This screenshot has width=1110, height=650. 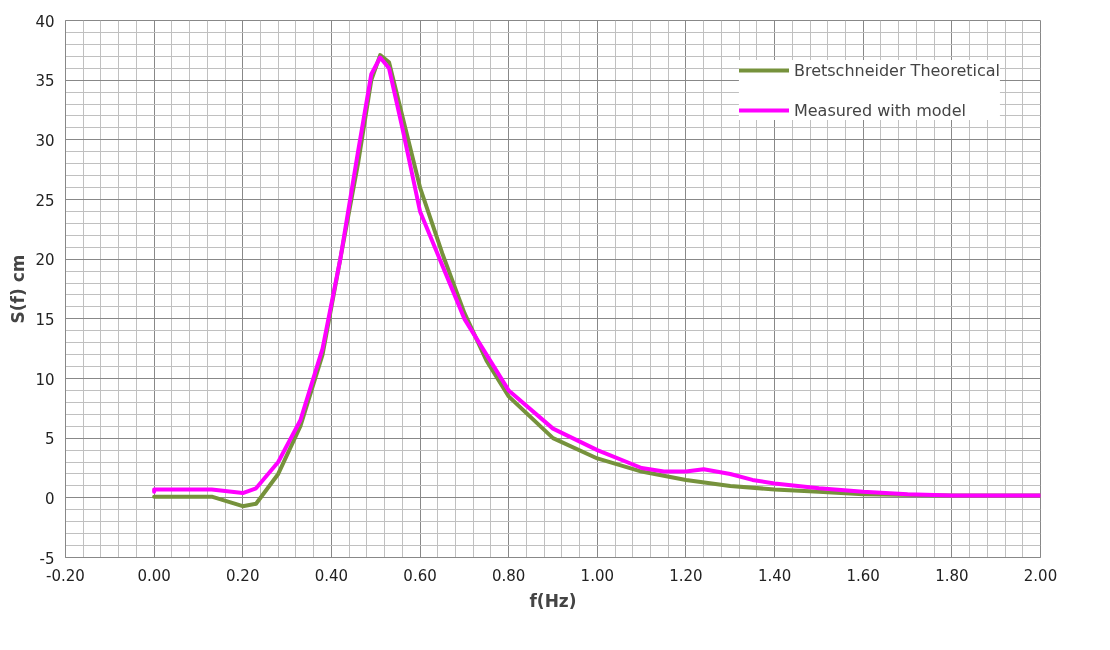 I want to click on y-tick-label: -5, so click(x=47, y=558).